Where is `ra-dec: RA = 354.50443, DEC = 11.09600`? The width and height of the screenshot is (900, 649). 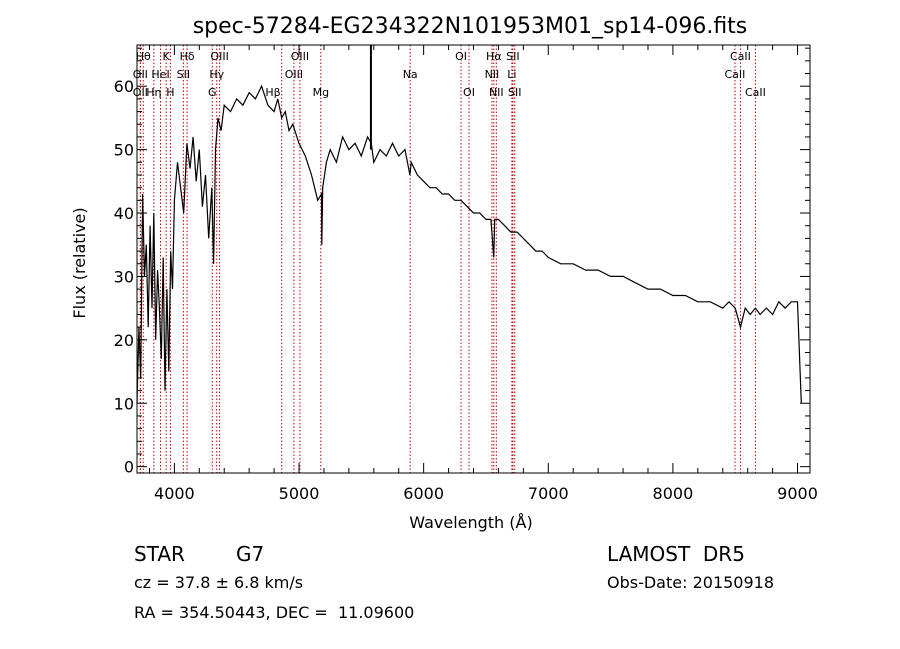
ra-dec: RA = 354.50443, DEC = 11.09600 is located at coordinates (274, 612).